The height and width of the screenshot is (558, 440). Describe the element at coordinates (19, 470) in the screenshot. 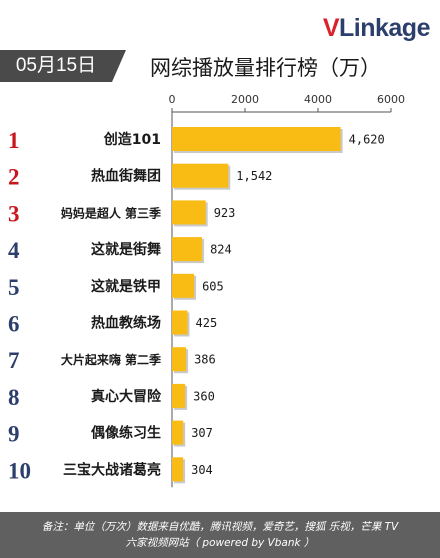

I see `rank-number: 10` at that location.